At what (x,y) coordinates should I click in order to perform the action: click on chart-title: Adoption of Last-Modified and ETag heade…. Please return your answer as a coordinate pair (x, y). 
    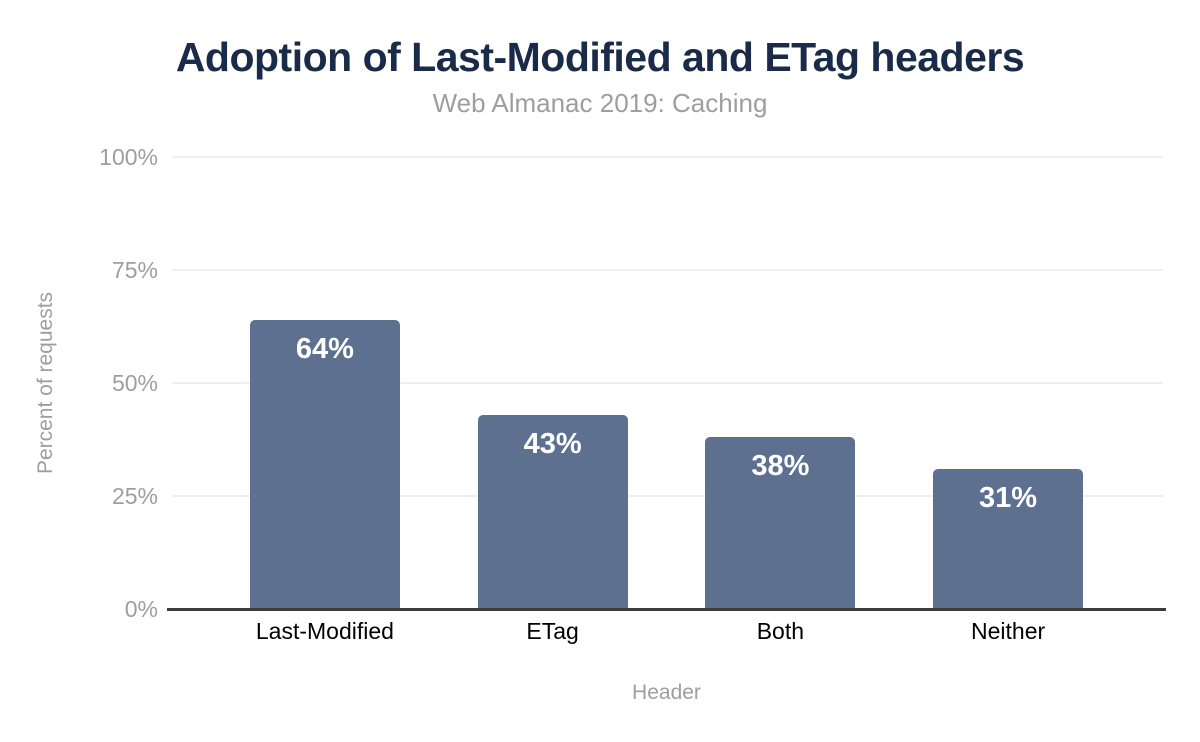
    Looking at the image, I should click on (600, 57).